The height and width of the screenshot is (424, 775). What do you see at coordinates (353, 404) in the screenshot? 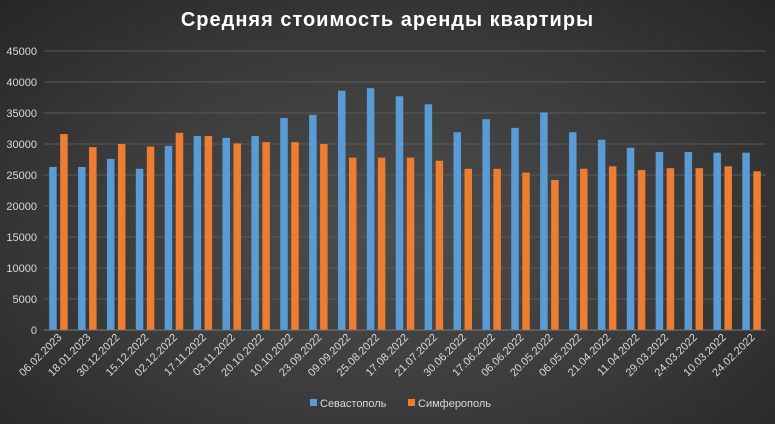
I see `legend-label: Севастополь` at bounding box center [353, 404].